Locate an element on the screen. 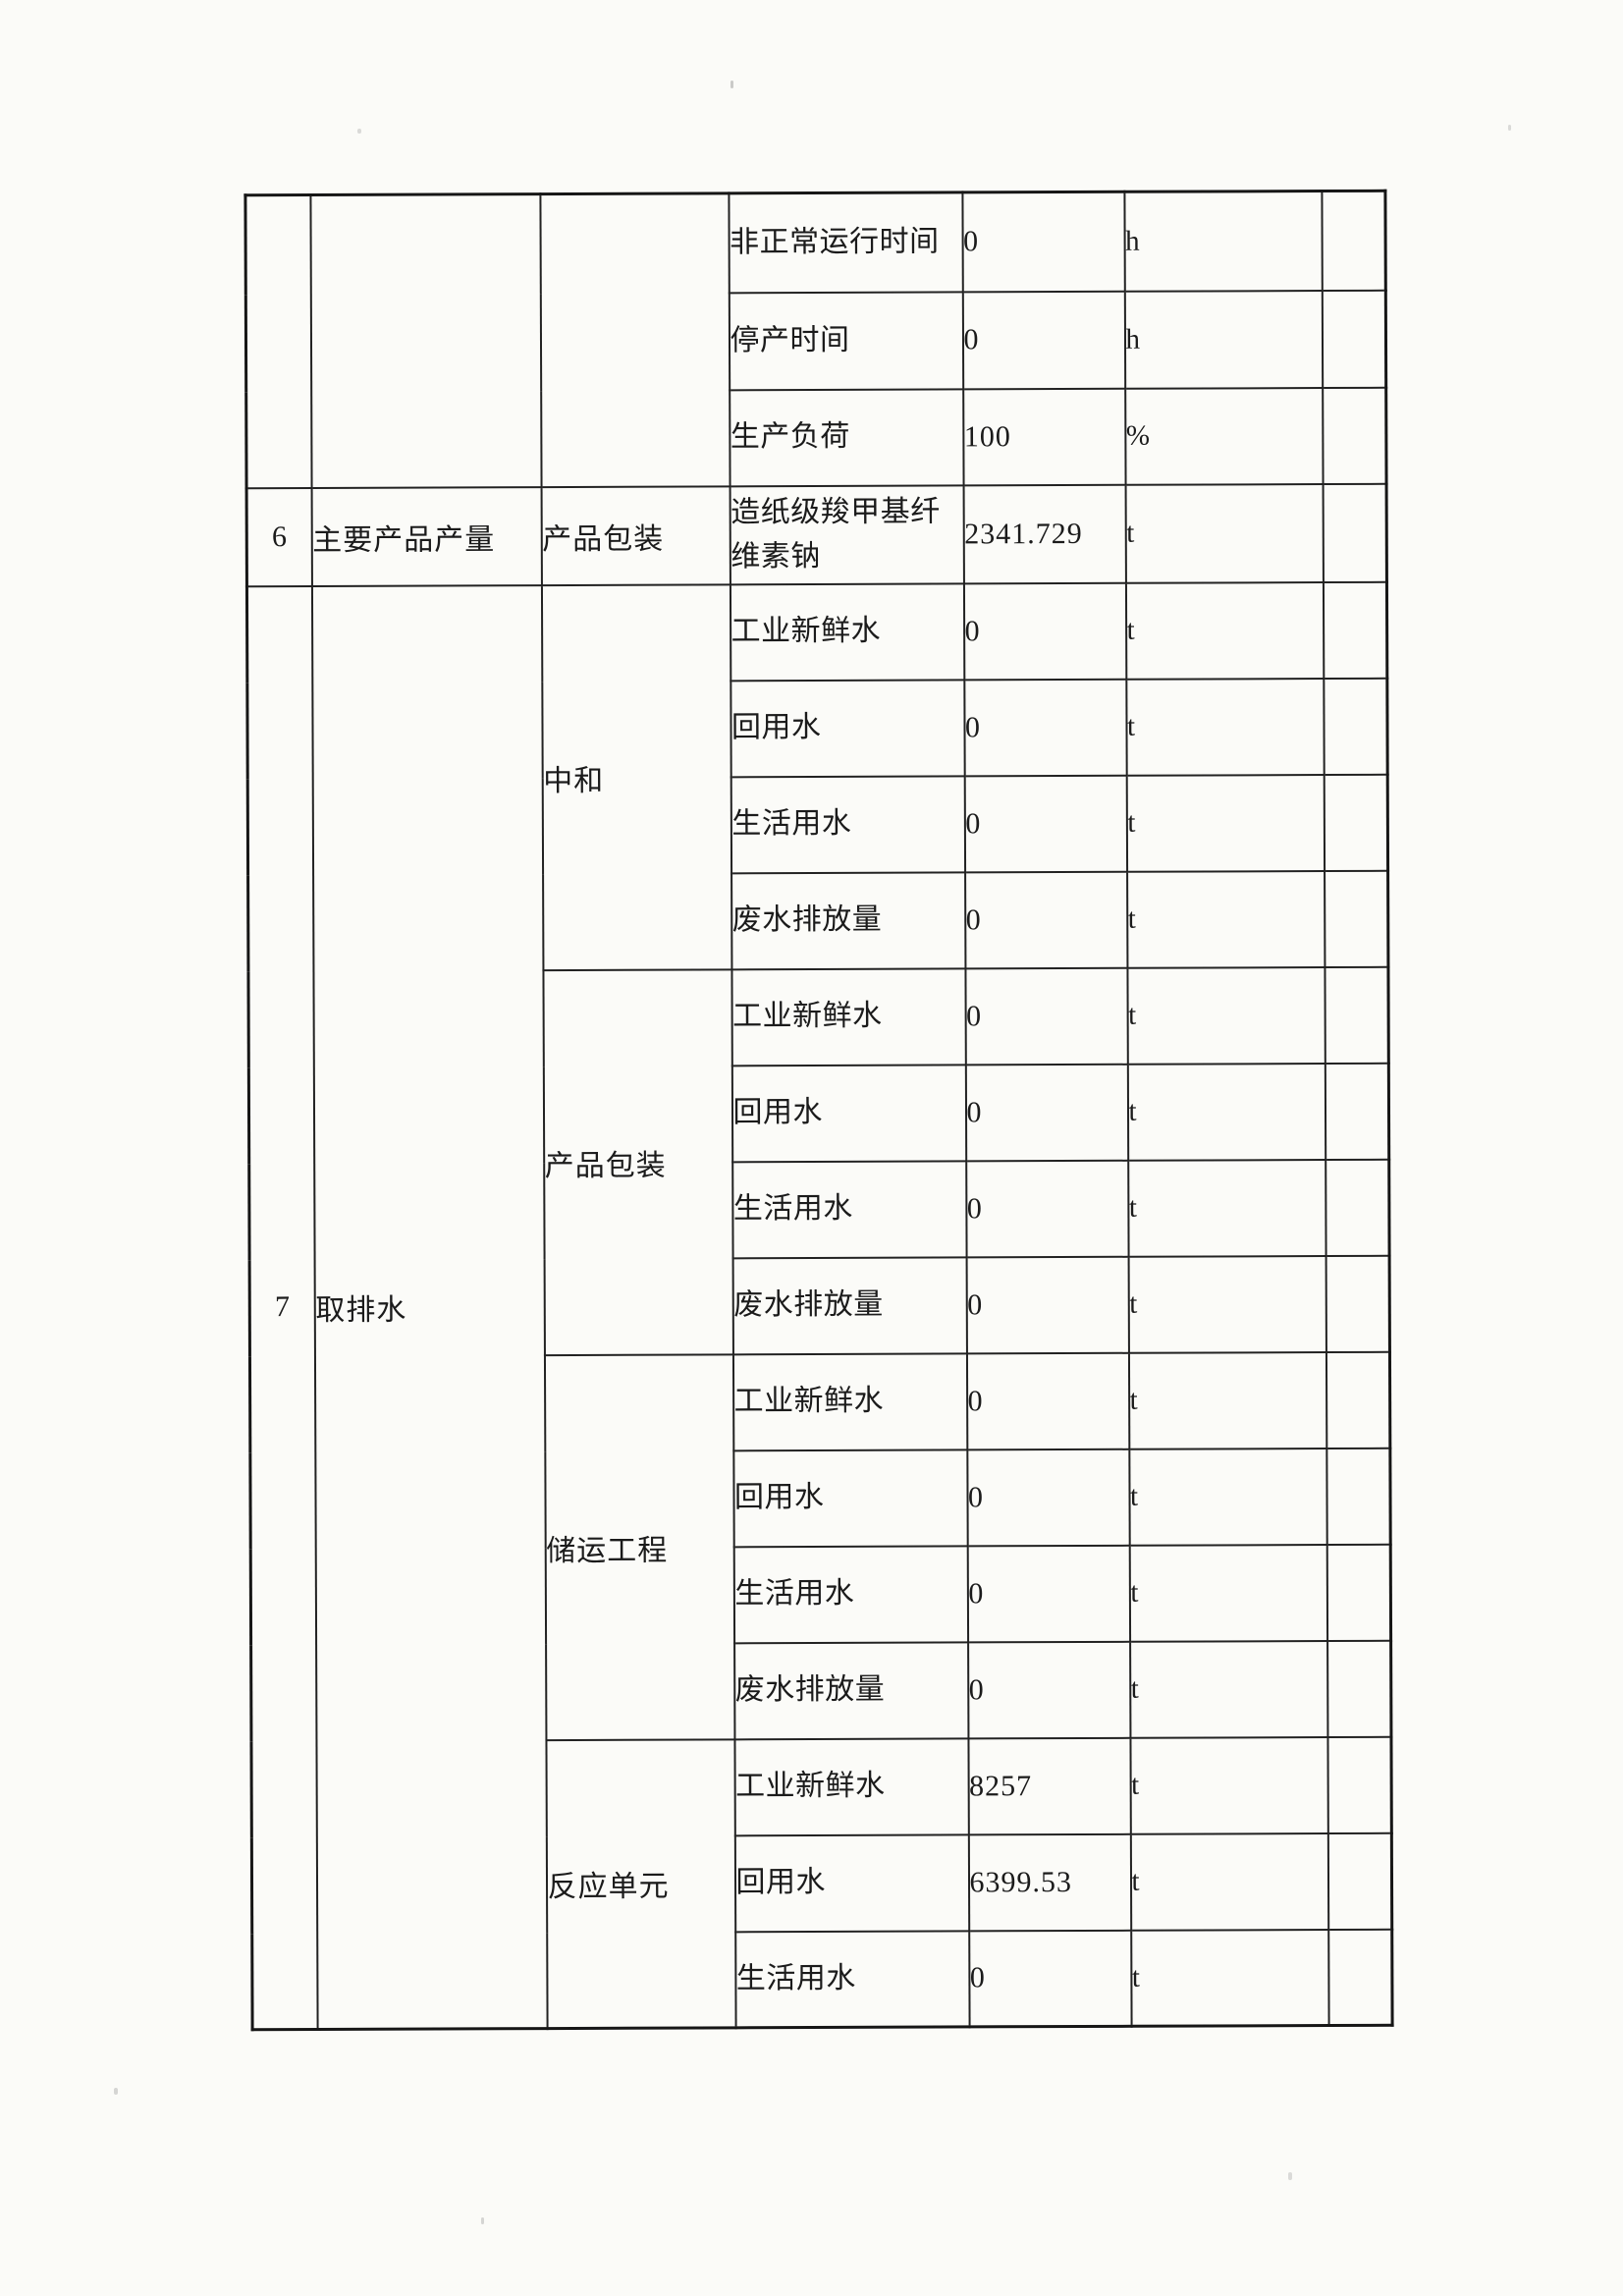 Image resolution: width=1623 pixels, height=2296 pixels. table-row: 非正常运行时间 0 h is located at coordinates (815, 339).